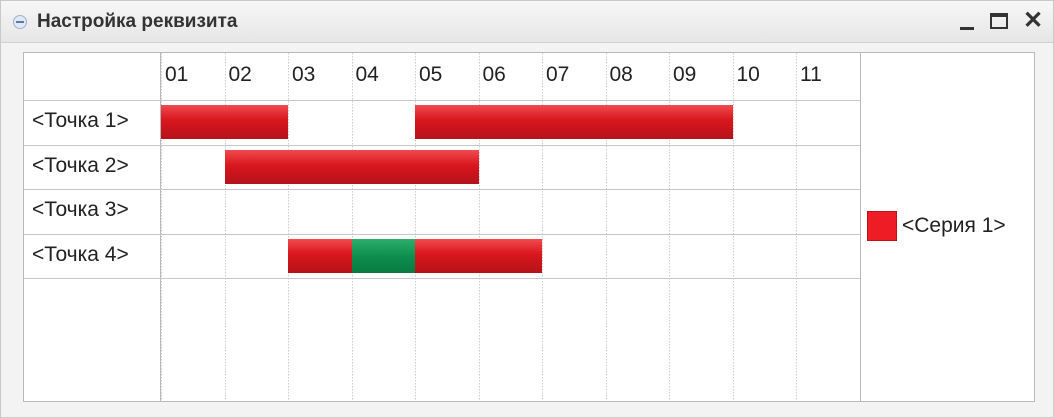  Describe the element at coordinates (80, 209) in the screenshot. I see `point-label: <Точка 3>` at that location.